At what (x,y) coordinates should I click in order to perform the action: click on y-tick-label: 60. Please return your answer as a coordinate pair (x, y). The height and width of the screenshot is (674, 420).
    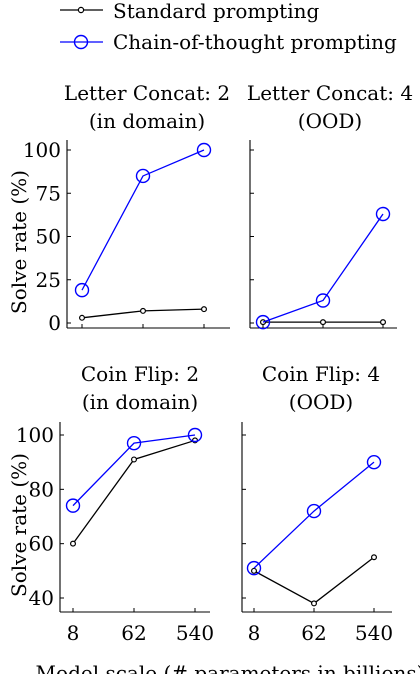
    Looking at the image, I should click on (41, 544).